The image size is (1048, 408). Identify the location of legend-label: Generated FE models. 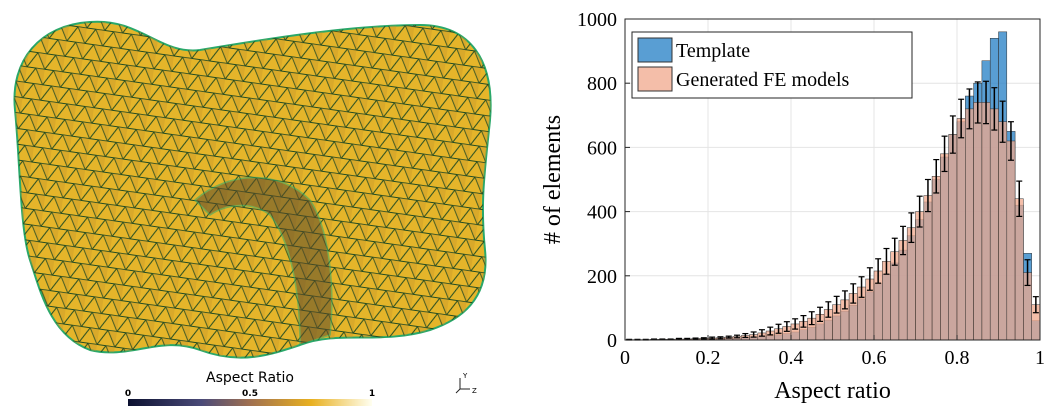
(762, 80).